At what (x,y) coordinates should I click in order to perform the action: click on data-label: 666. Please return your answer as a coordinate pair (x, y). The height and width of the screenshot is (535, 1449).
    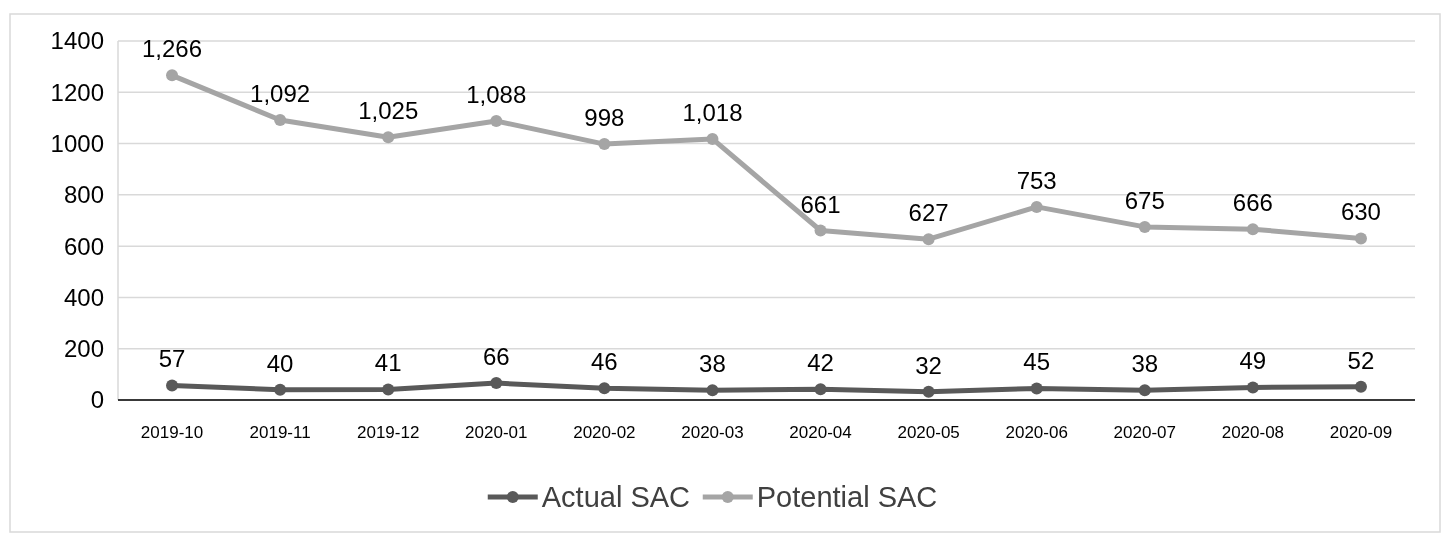
    Looking at the image, I should click on (1252, 203).